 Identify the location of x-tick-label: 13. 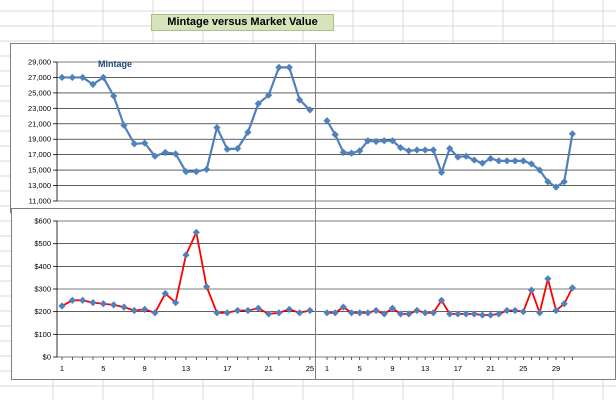
(186, 368).